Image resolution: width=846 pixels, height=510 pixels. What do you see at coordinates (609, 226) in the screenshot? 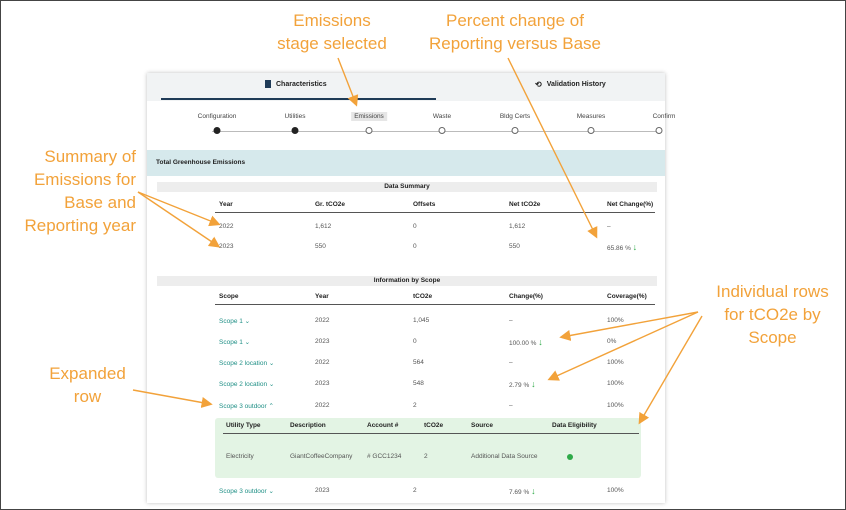
I see `summary-net-change: –` at bounding box center [609, 226].